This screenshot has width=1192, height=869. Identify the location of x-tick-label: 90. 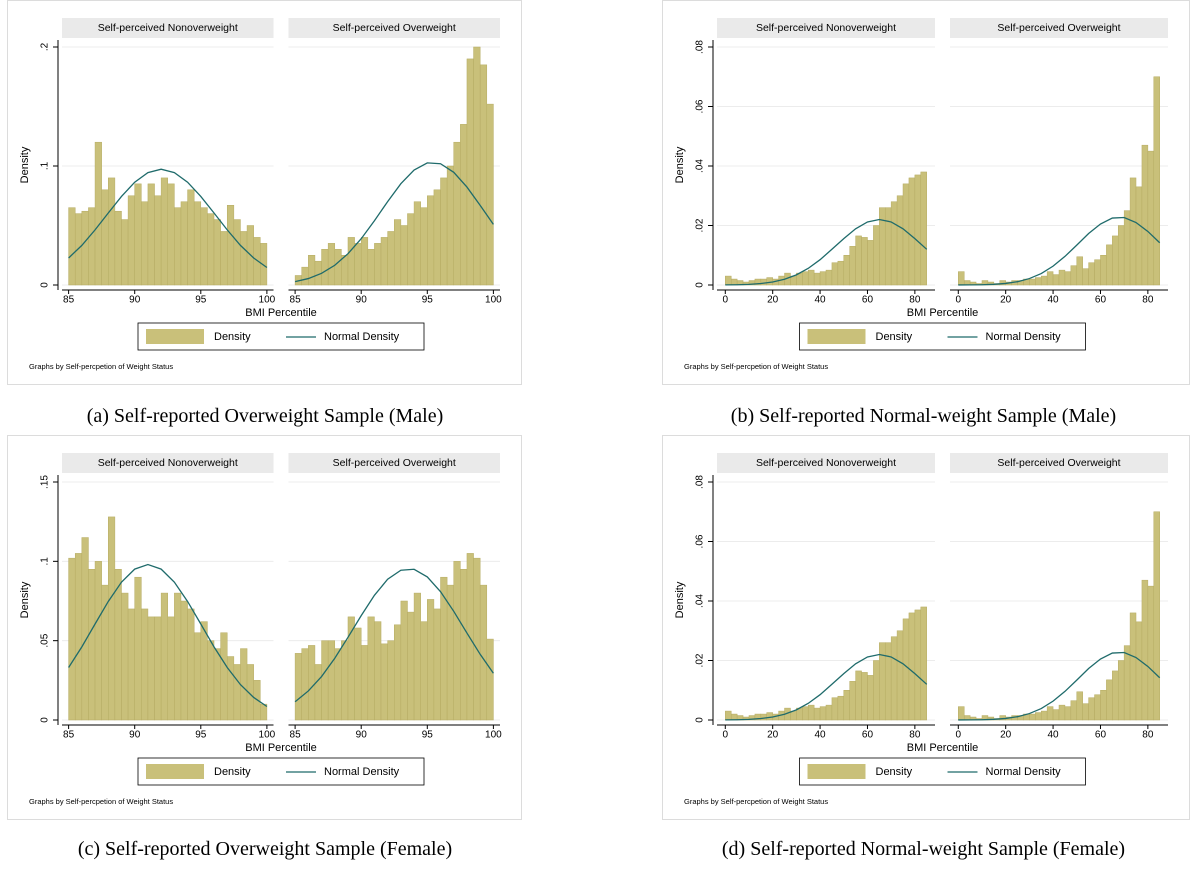
(362, 735).